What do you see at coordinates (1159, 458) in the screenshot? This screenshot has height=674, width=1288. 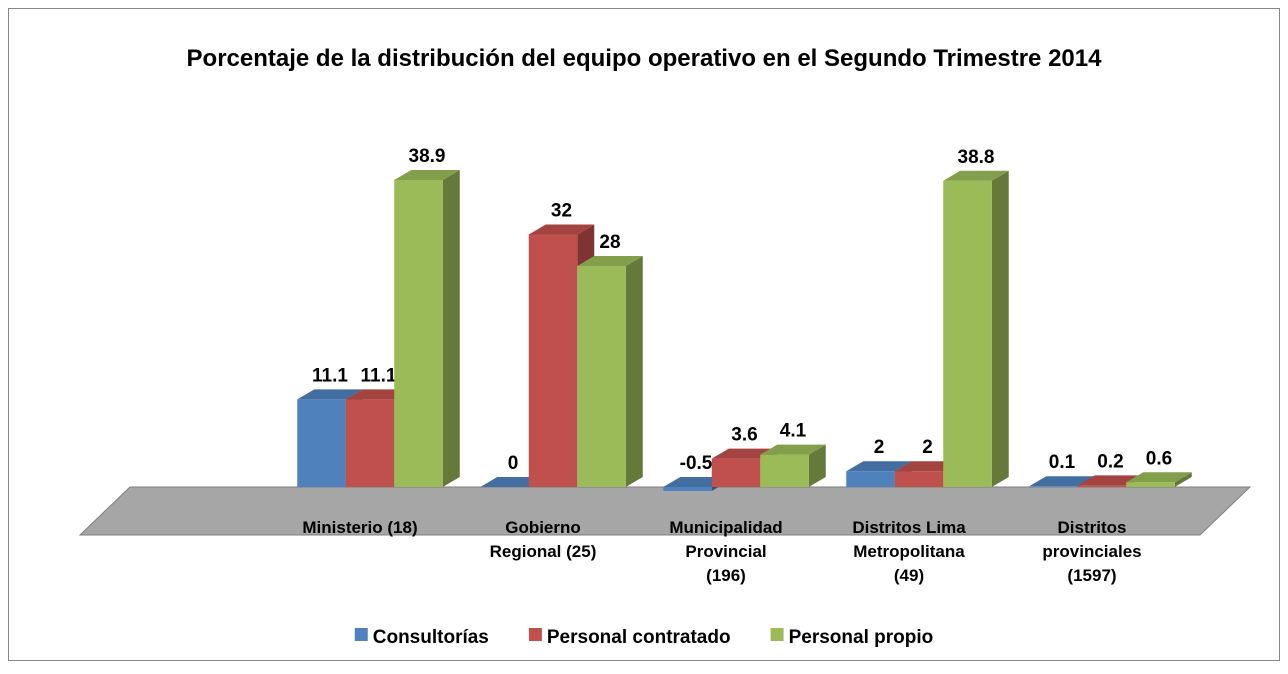 I see `data-label: 0.6` at bounding box center [1159, 458].